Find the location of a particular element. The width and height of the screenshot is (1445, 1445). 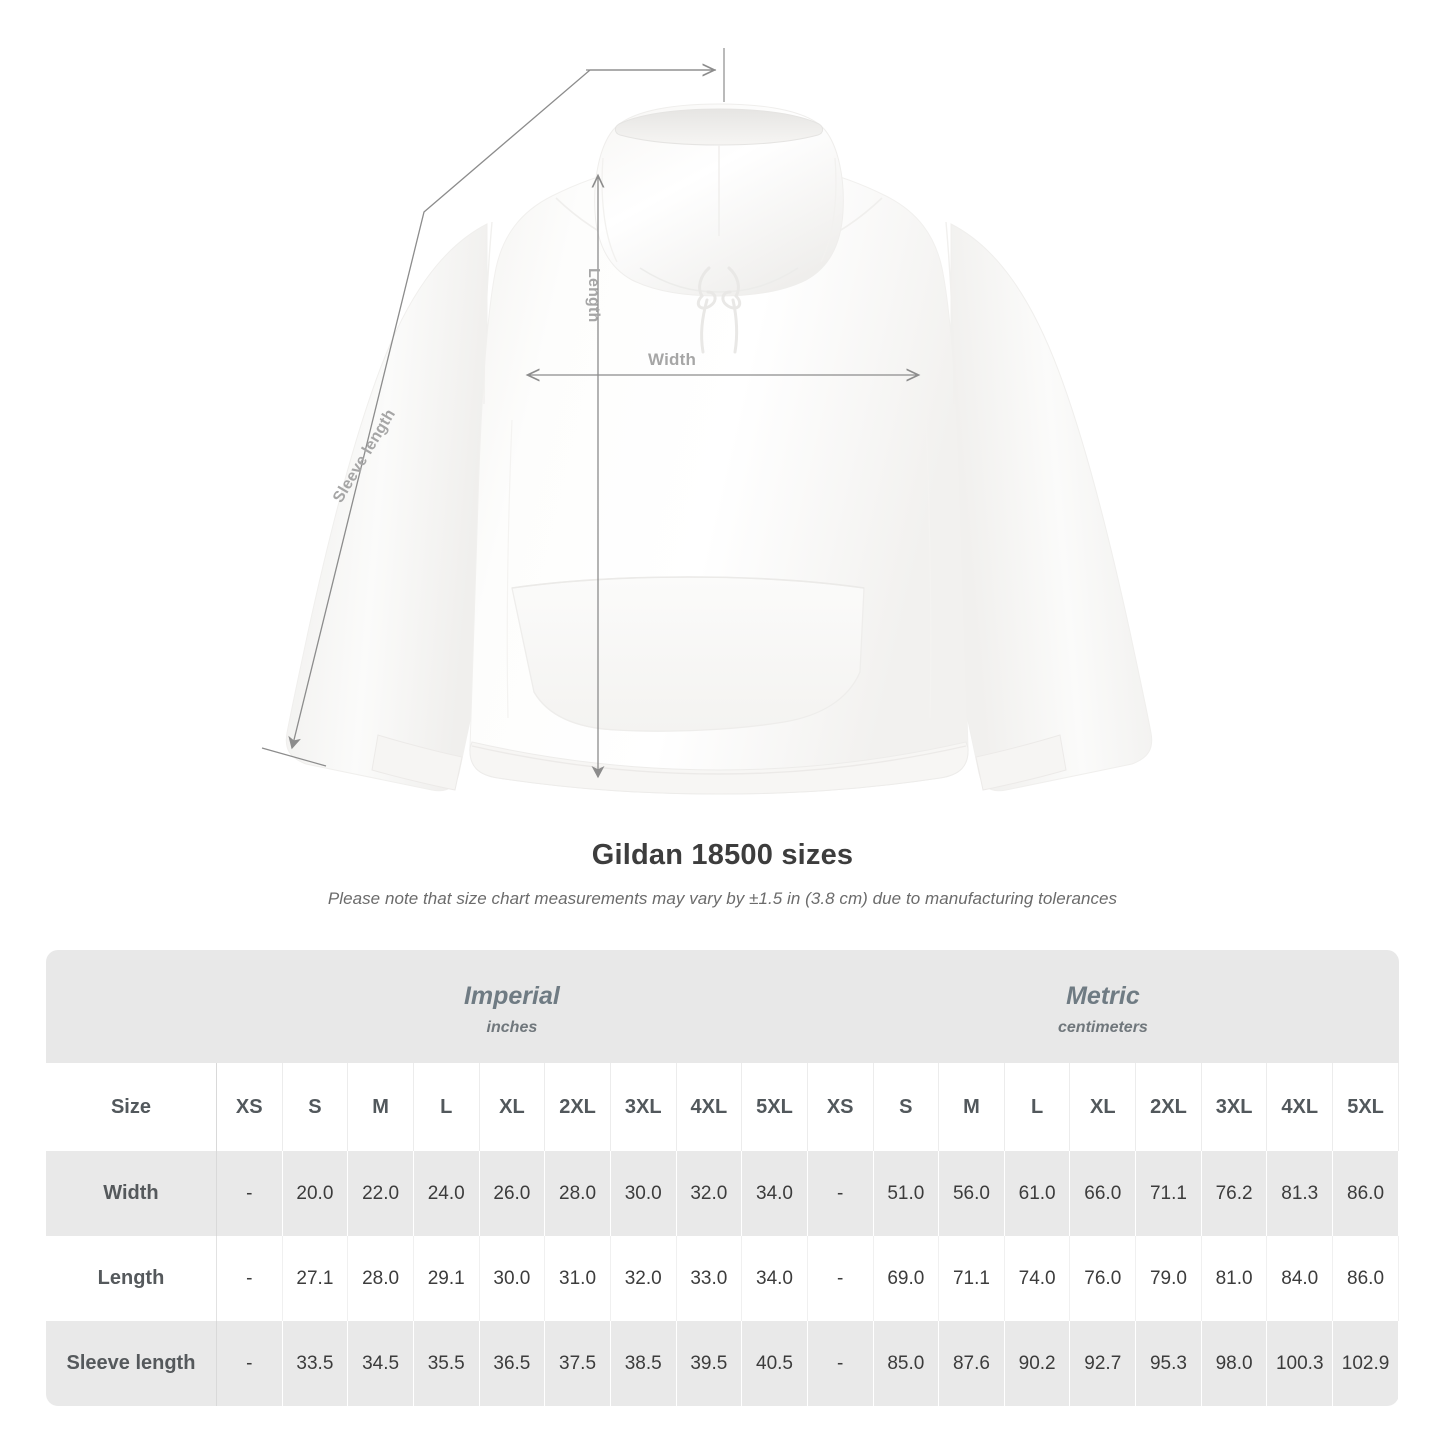

size-header-imperial-5xl: 5XL is located at coordinates (774, 1107).